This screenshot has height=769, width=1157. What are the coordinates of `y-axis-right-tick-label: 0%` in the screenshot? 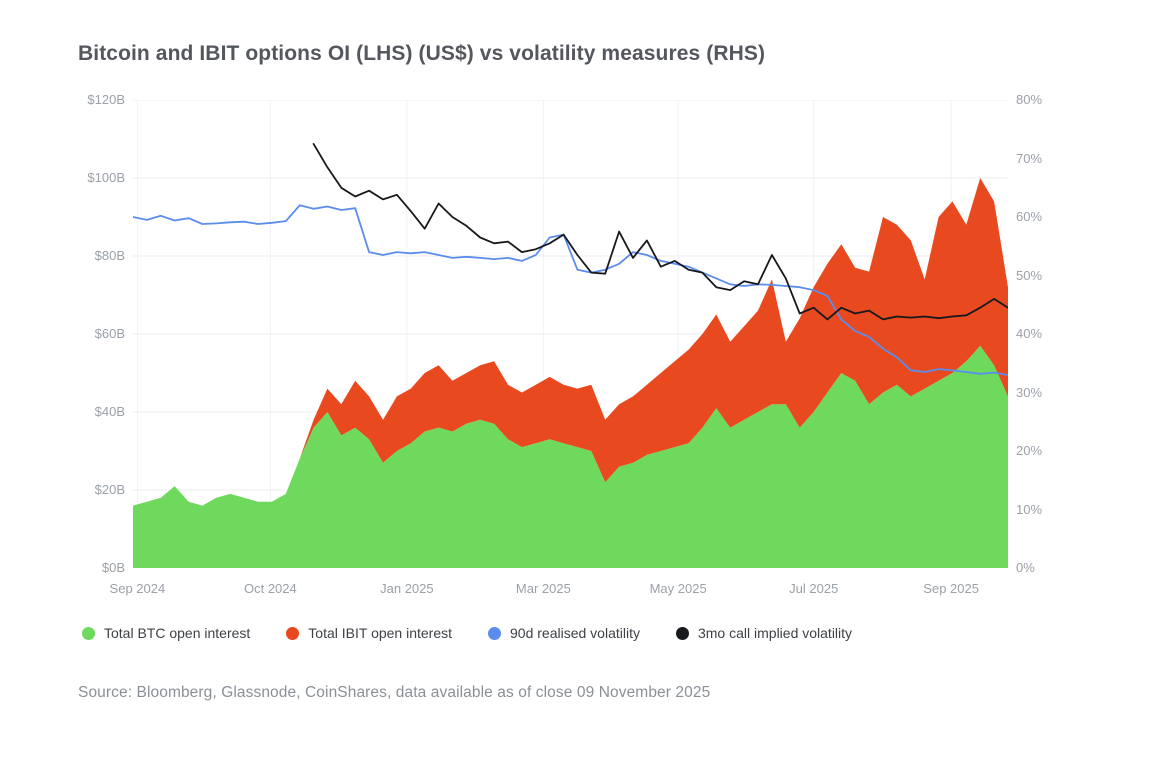 It's located at (1025, 567).